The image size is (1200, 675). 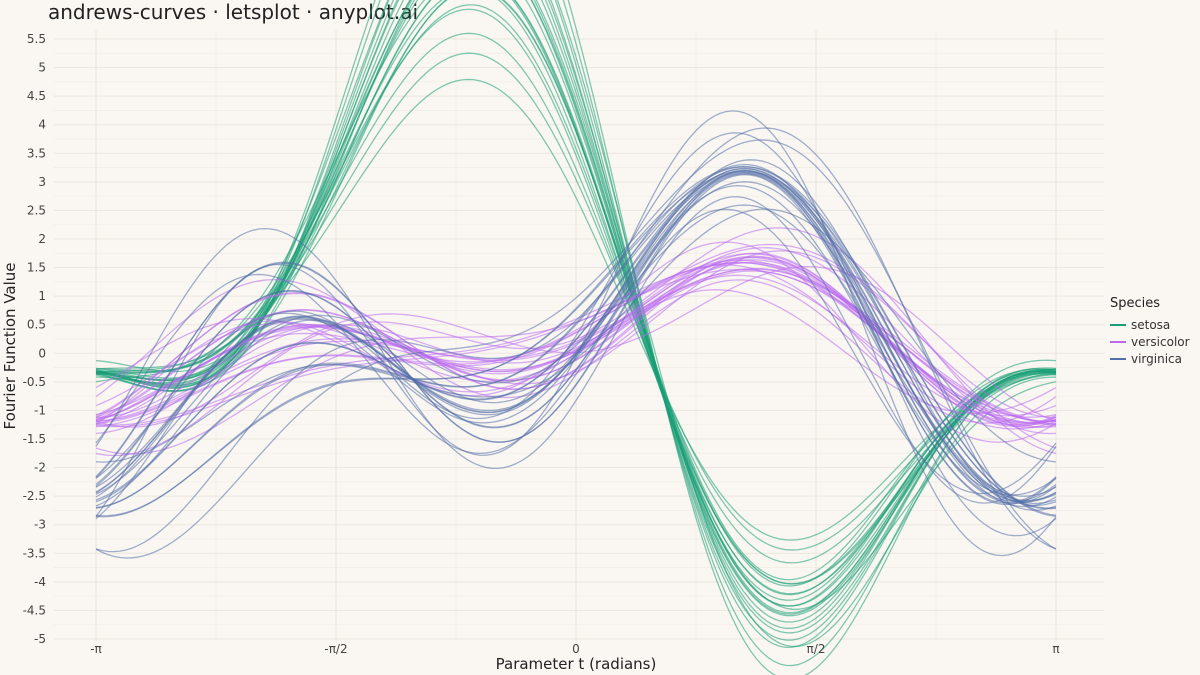 What do you see at coordinates (40, 525) in the screenshot?
I see `y-tick-label: -3` at bounding box center [40, 525].